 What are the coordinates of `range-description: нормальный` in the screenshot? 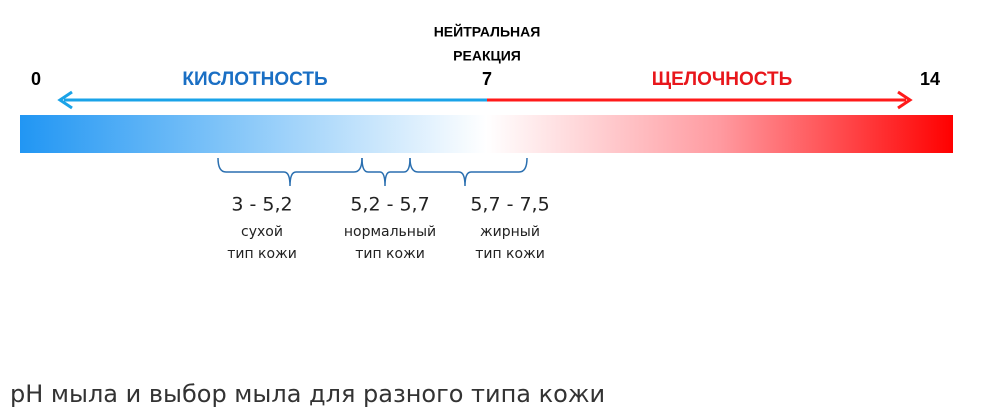 It's located at (390, 232).